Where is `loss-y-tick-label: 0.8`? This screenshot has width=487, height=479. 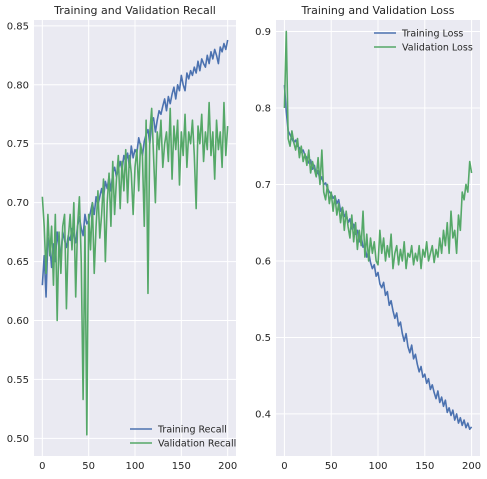 loss-y-tick-label: 0.8 is located at coordinates (263, 108).